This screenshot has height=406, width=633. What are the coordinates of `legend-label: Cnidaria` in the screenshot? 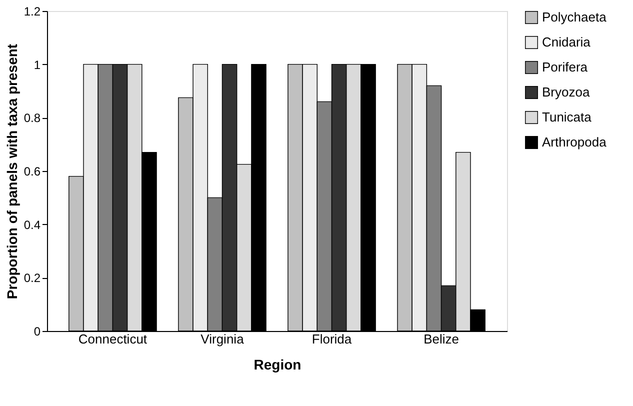 It's located at (567, 42).